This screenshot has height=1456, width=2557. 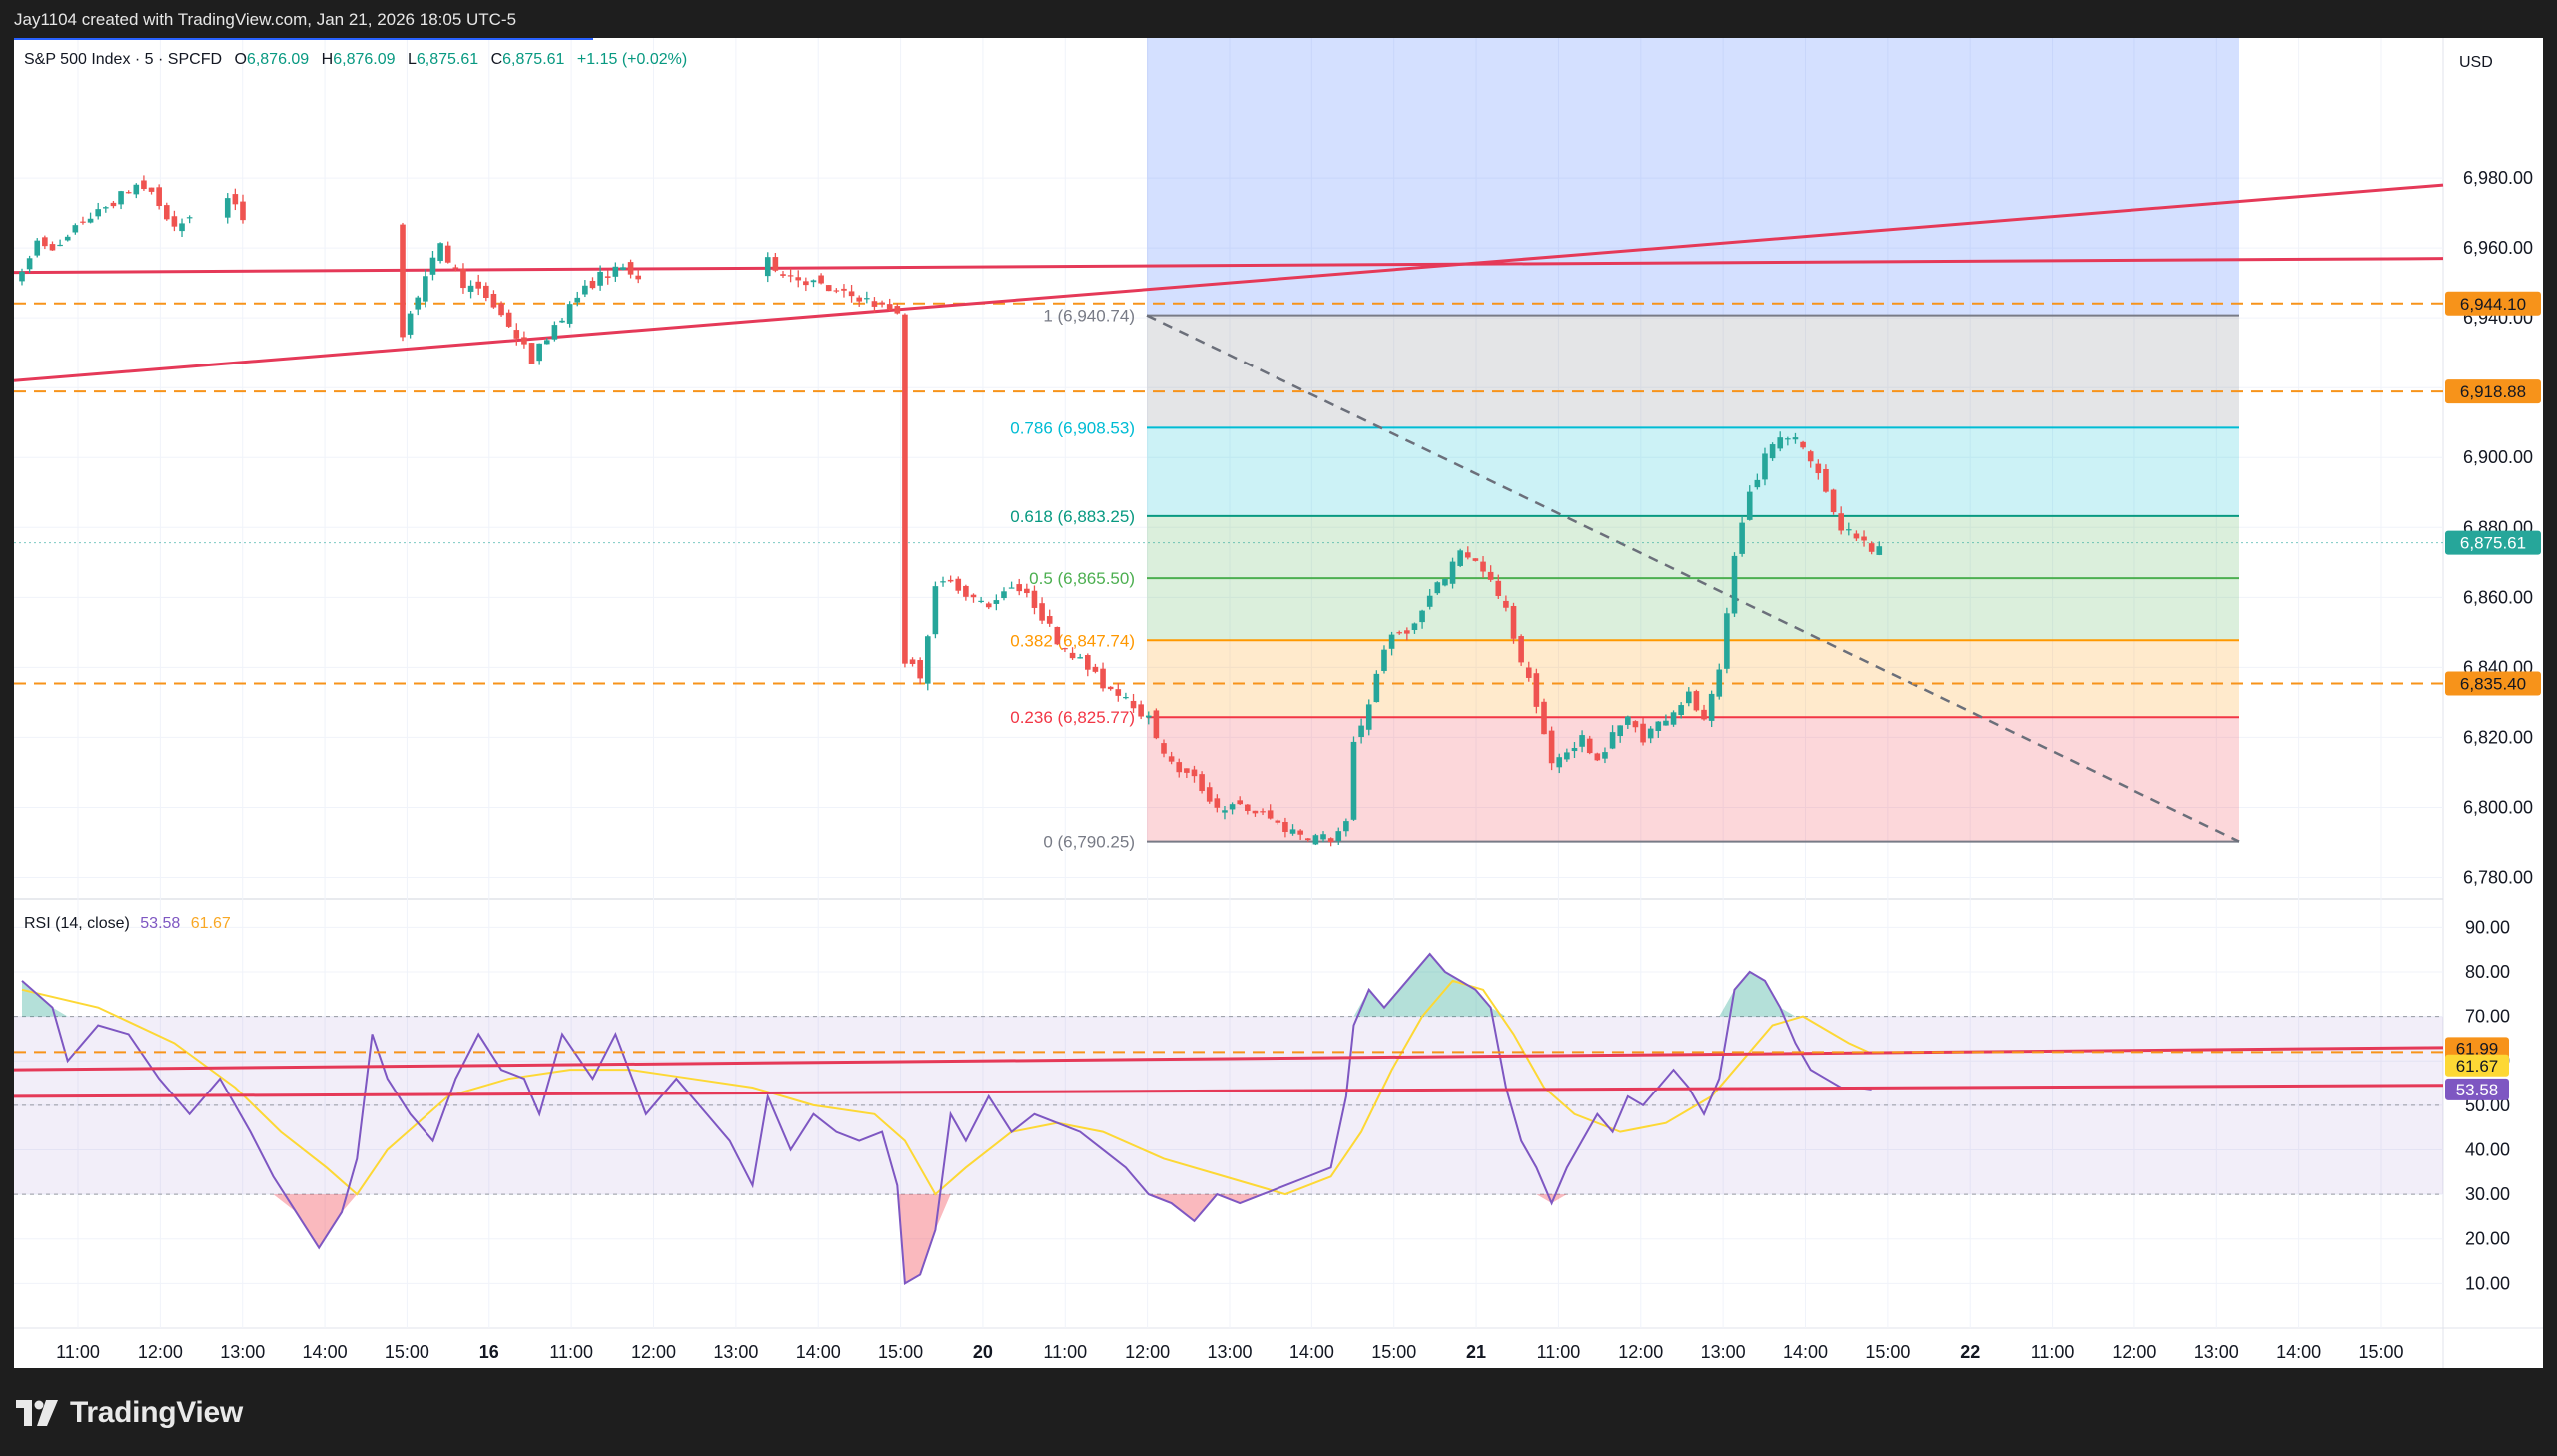 What do you see at coordinates (412, 59) in the screenshot?
I see `legend-low-label: L` at bounding box center [412, 59].